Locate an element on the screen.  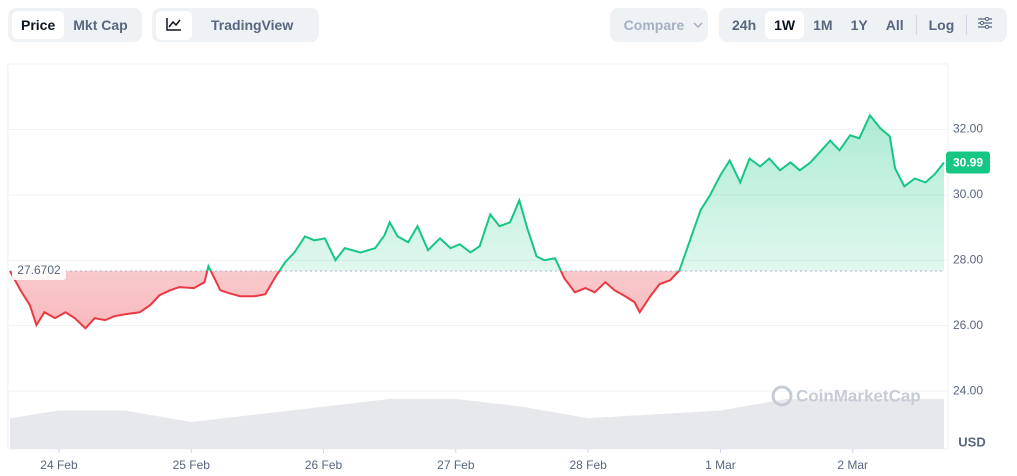
compare-dropdown: Compare is located at coordinates (659, 25).